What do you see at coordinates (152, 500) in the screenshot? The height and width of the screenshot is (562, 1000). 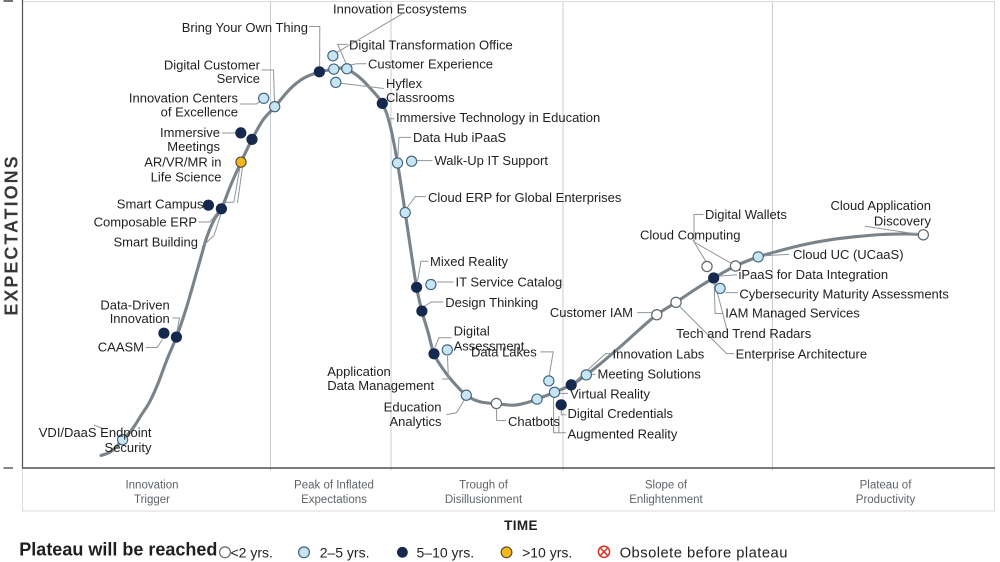 I see `svg-text: Trigger` at bounding box center [152, 500].